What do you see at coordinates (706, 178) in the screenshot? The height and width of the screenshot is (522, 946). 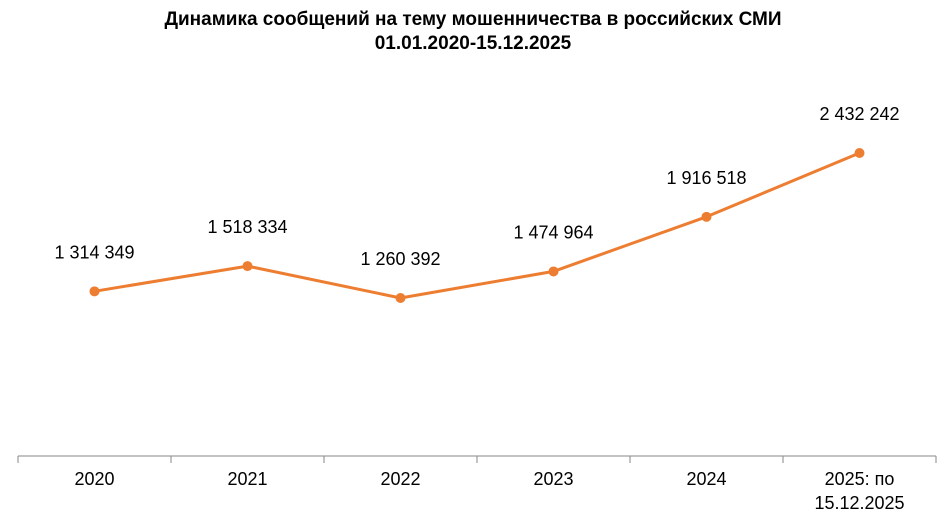 I see `data-label: 1 916 518` at bounding box center [706, 178].